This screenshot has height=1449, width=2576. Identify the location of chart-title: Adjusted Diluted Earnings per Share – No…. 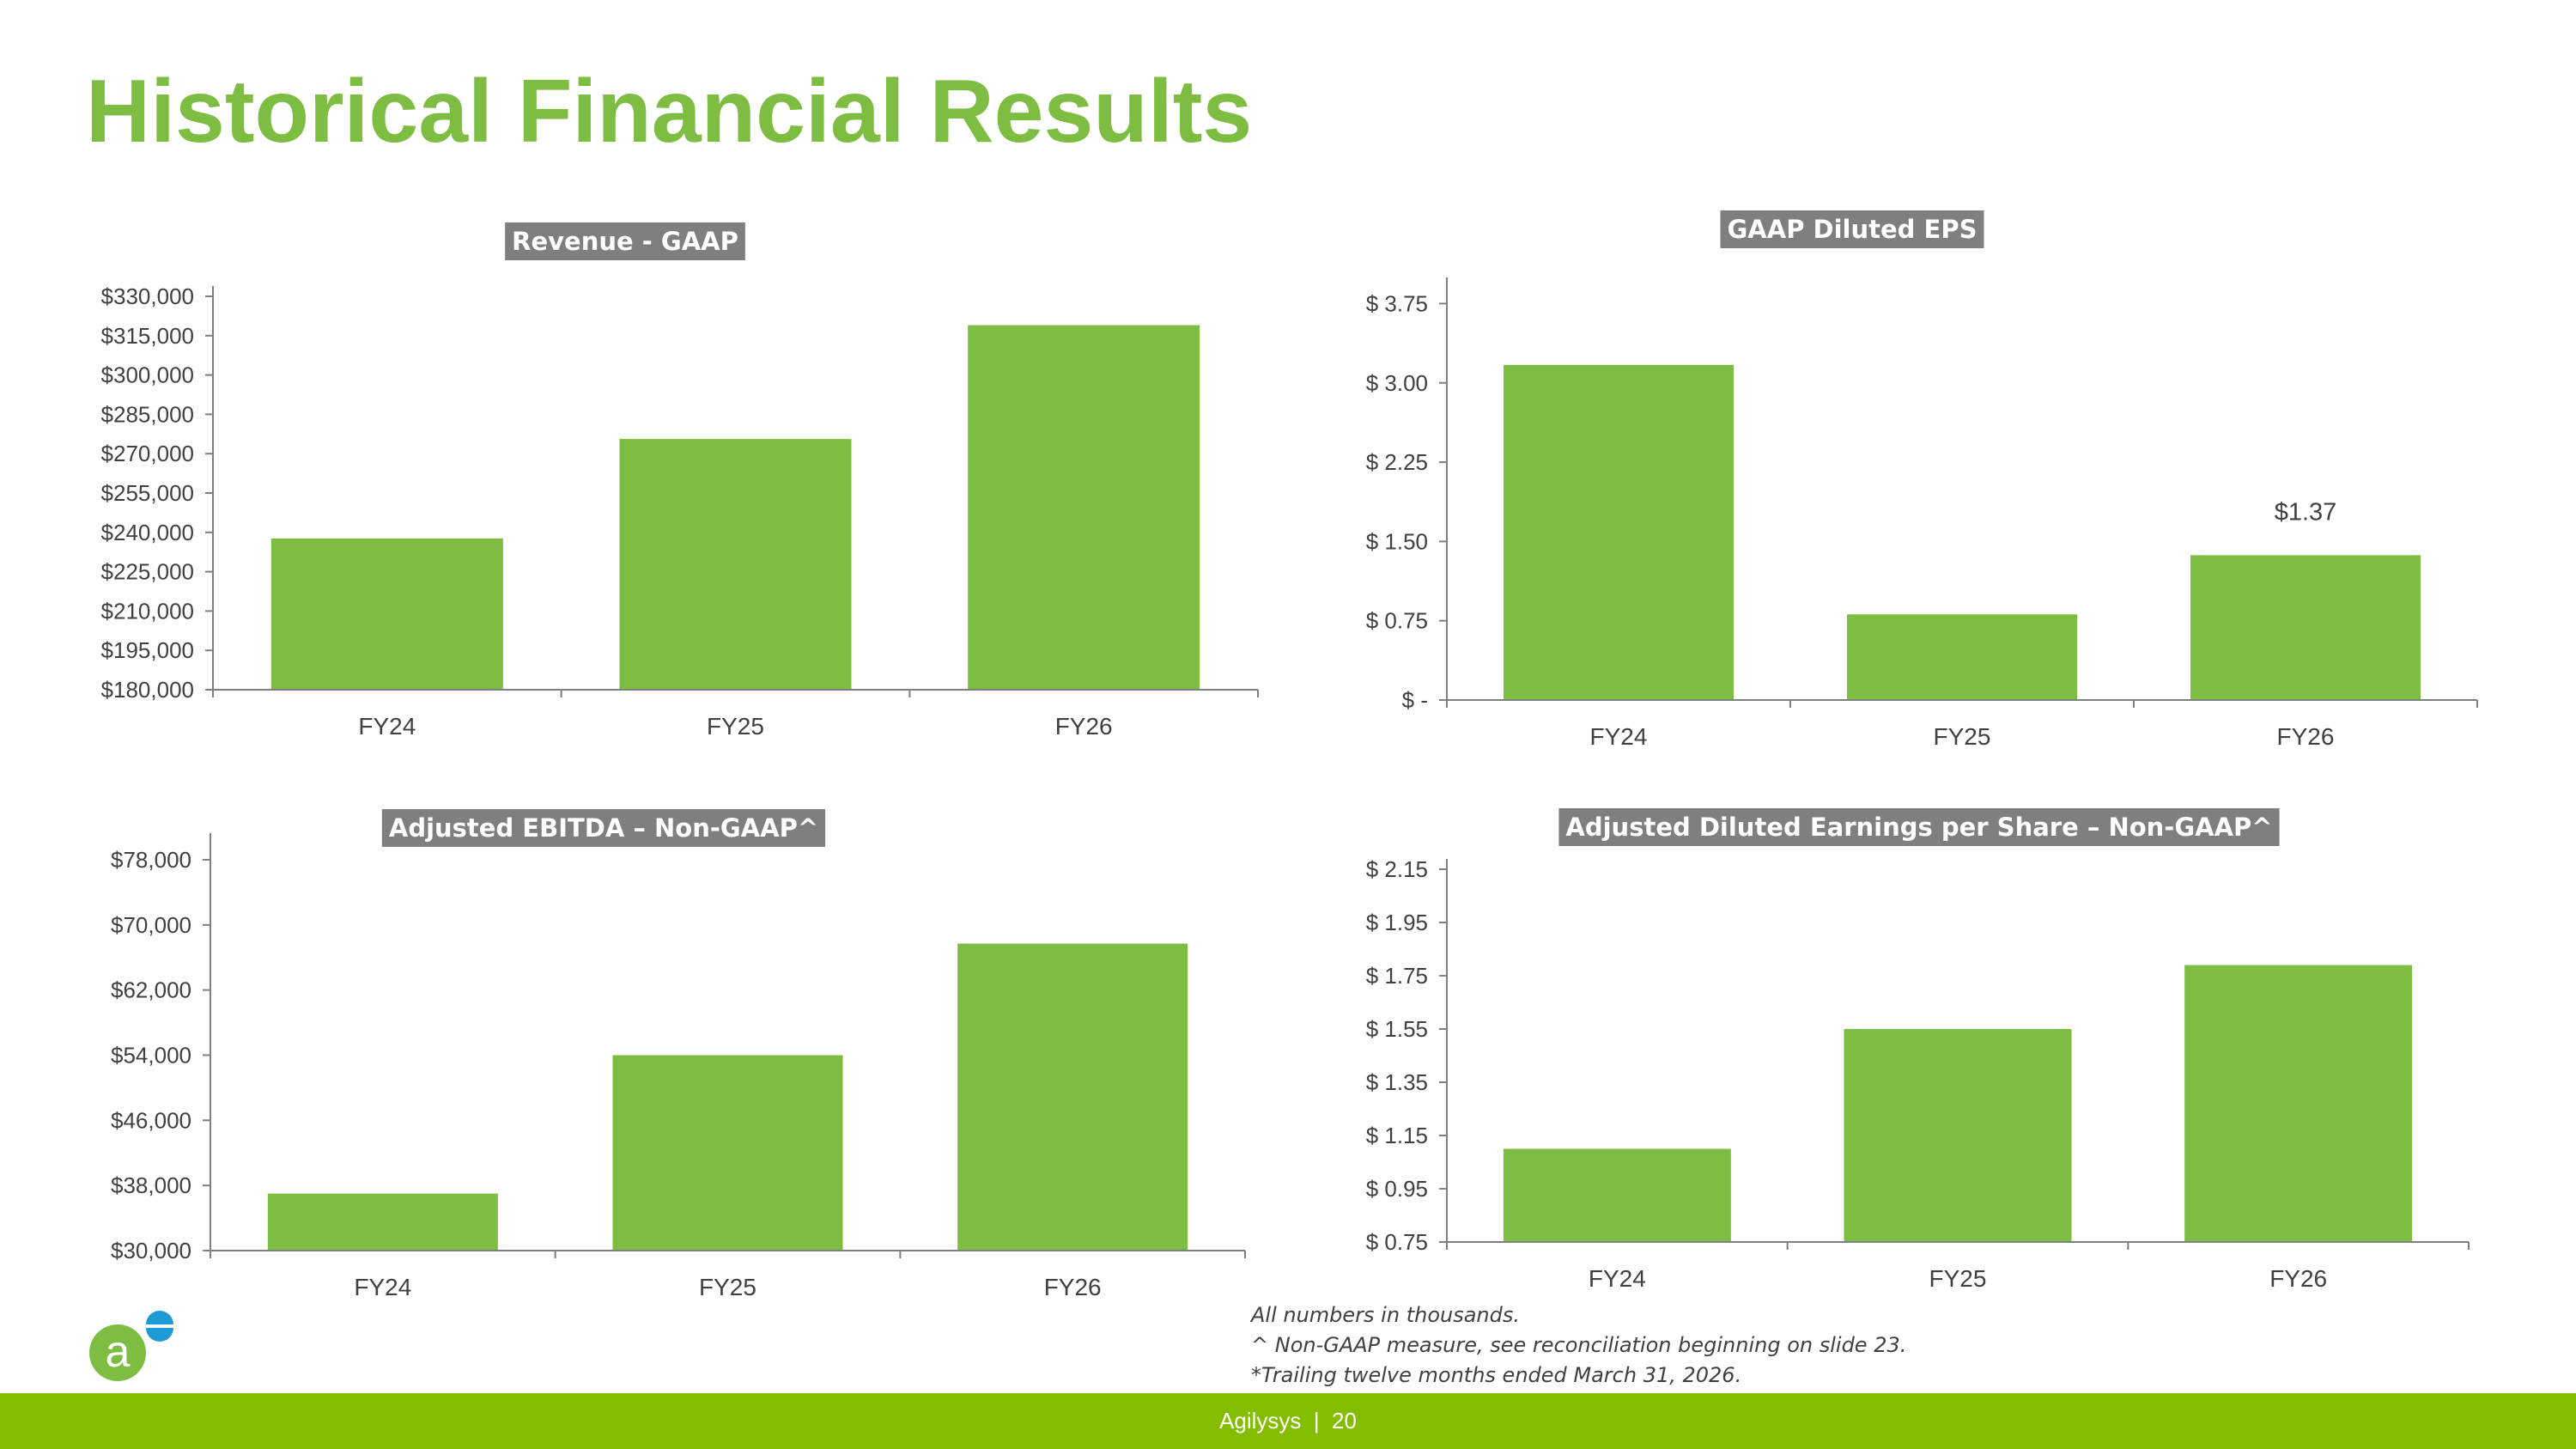
(1918, 827).